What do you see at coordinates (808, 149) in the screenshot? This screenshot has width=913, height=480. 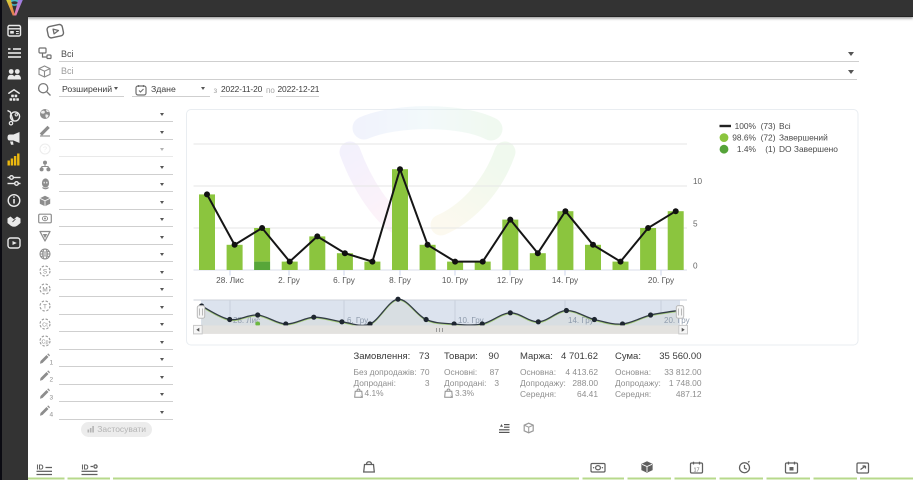 I see `svg-text: DO Завершено` at bounding box center [808, 149].